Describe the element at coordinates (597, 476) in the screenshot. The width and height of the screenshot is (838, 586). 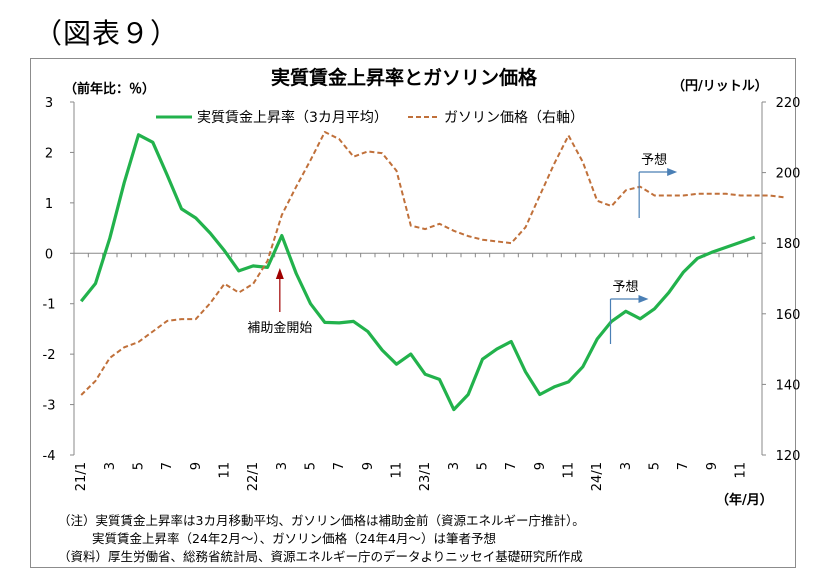
I see `x-tick-label: 24/1` at that location.